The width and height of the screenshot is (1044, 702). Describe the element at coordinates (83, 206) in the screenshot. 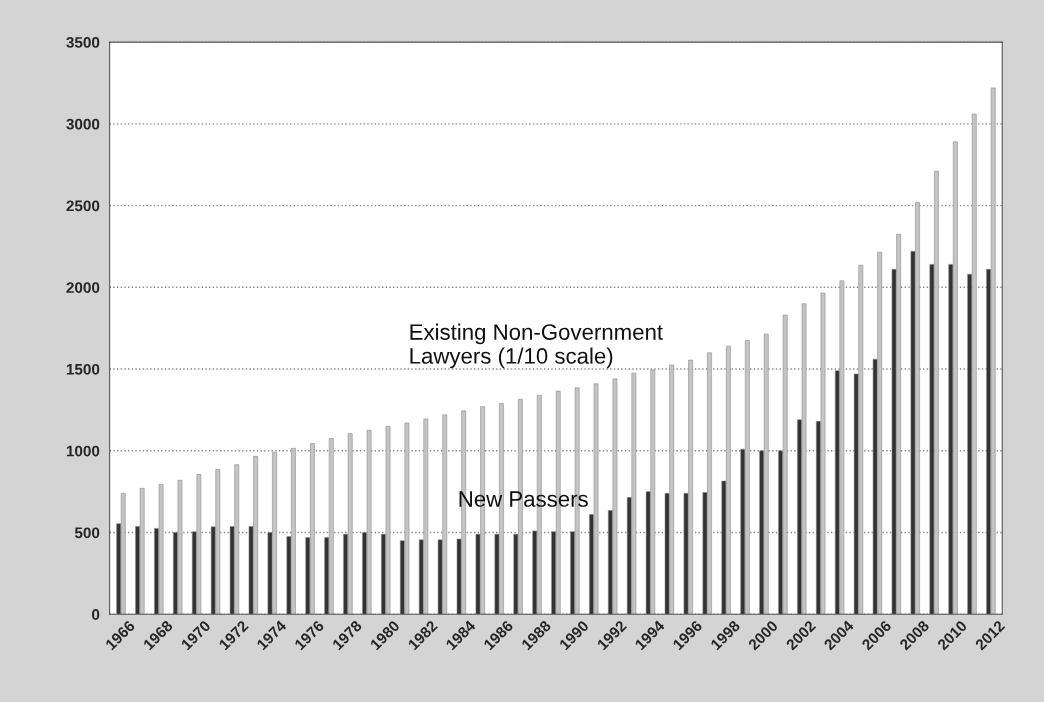

I see `y-tick-label: 2500` at that location.